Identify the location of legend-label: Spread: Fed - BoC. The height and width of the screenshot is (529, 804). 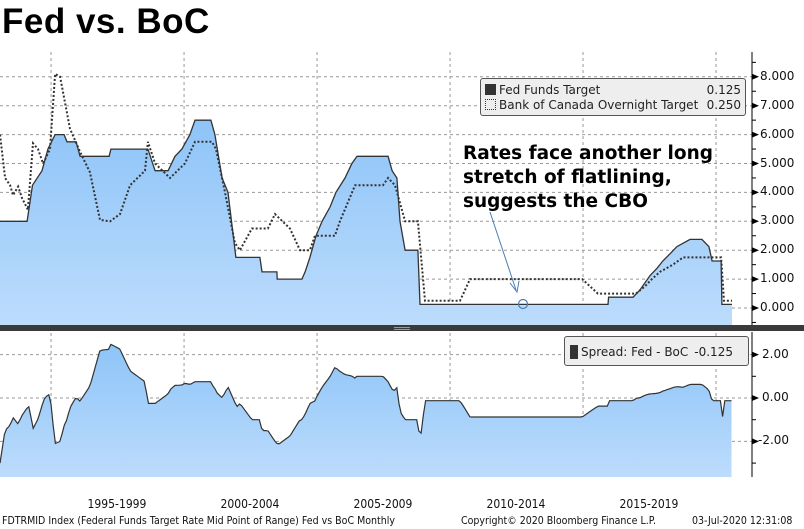
(635, 351).